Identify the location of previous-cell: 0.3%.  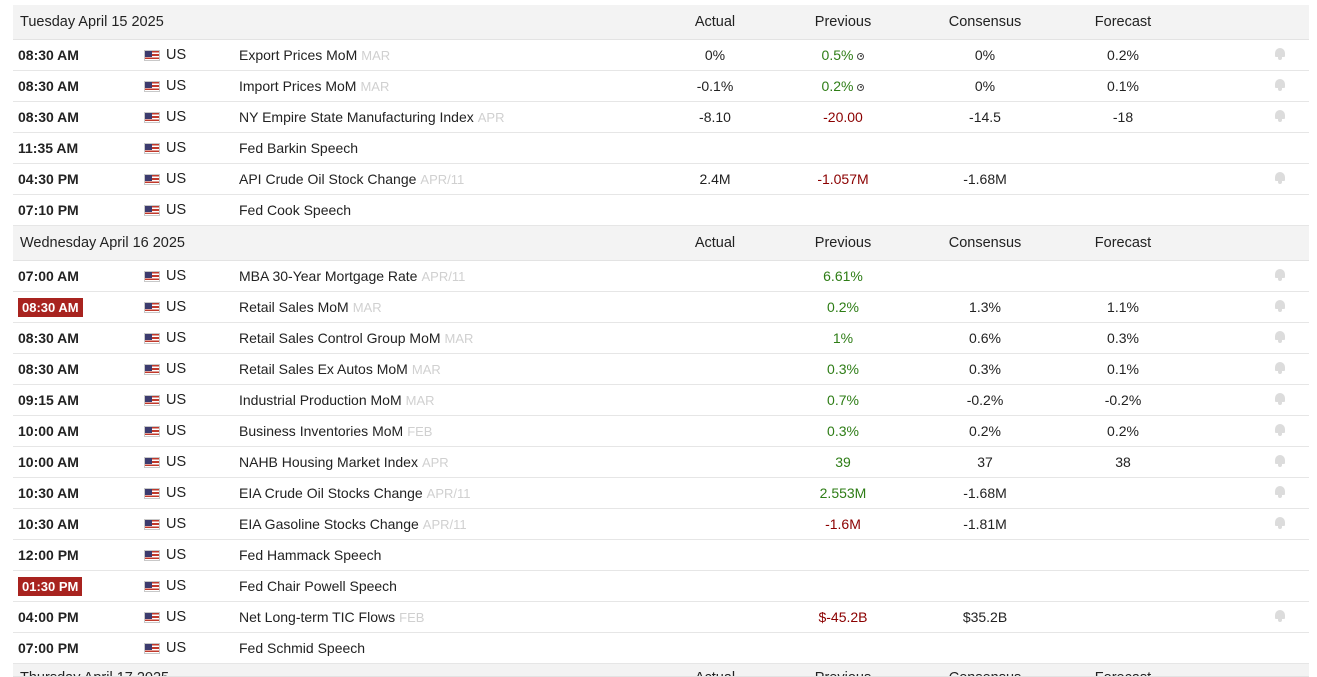
(843, 431).